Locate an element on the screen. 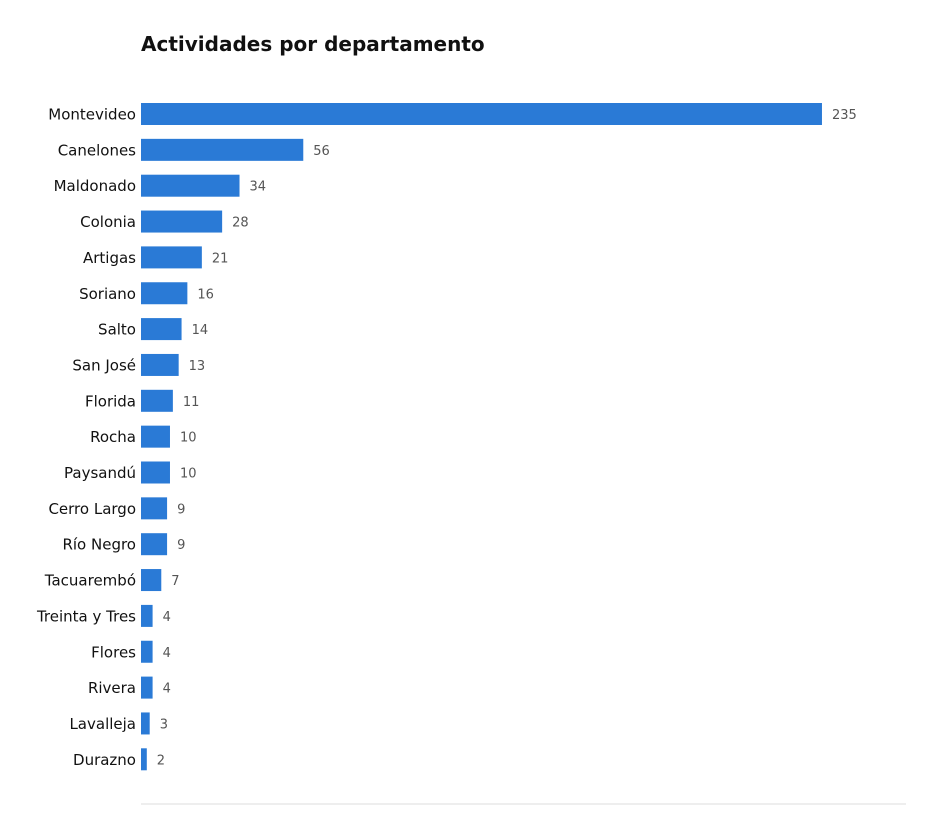  category-label: Maldonado is located at coordinates (95, 186).